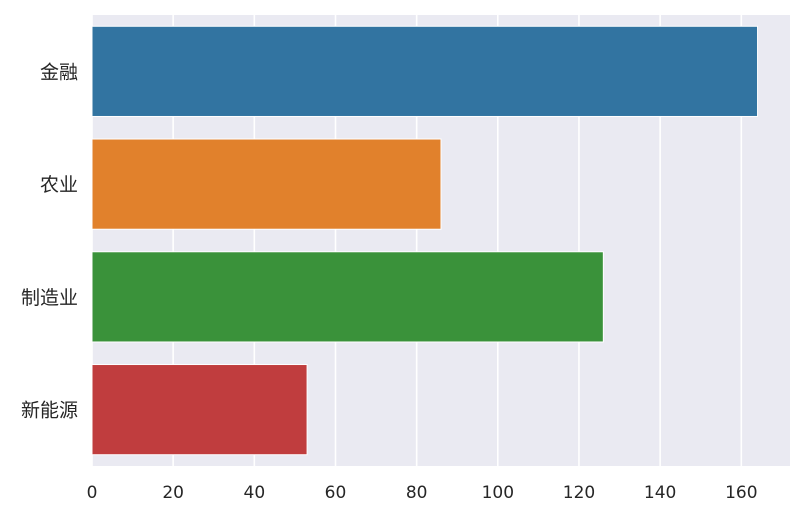 The width and height of the screenshot is (804, 519). I want to click on x-tick-label: 160, so click(741, 493).